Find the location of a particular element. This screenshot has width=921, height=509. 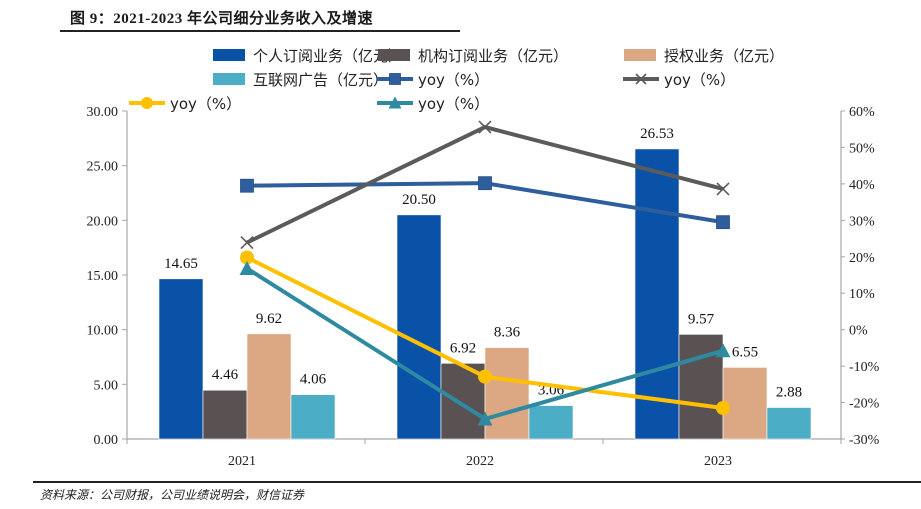

y2-tick-label: 10% is located at coordinates (862, 294).